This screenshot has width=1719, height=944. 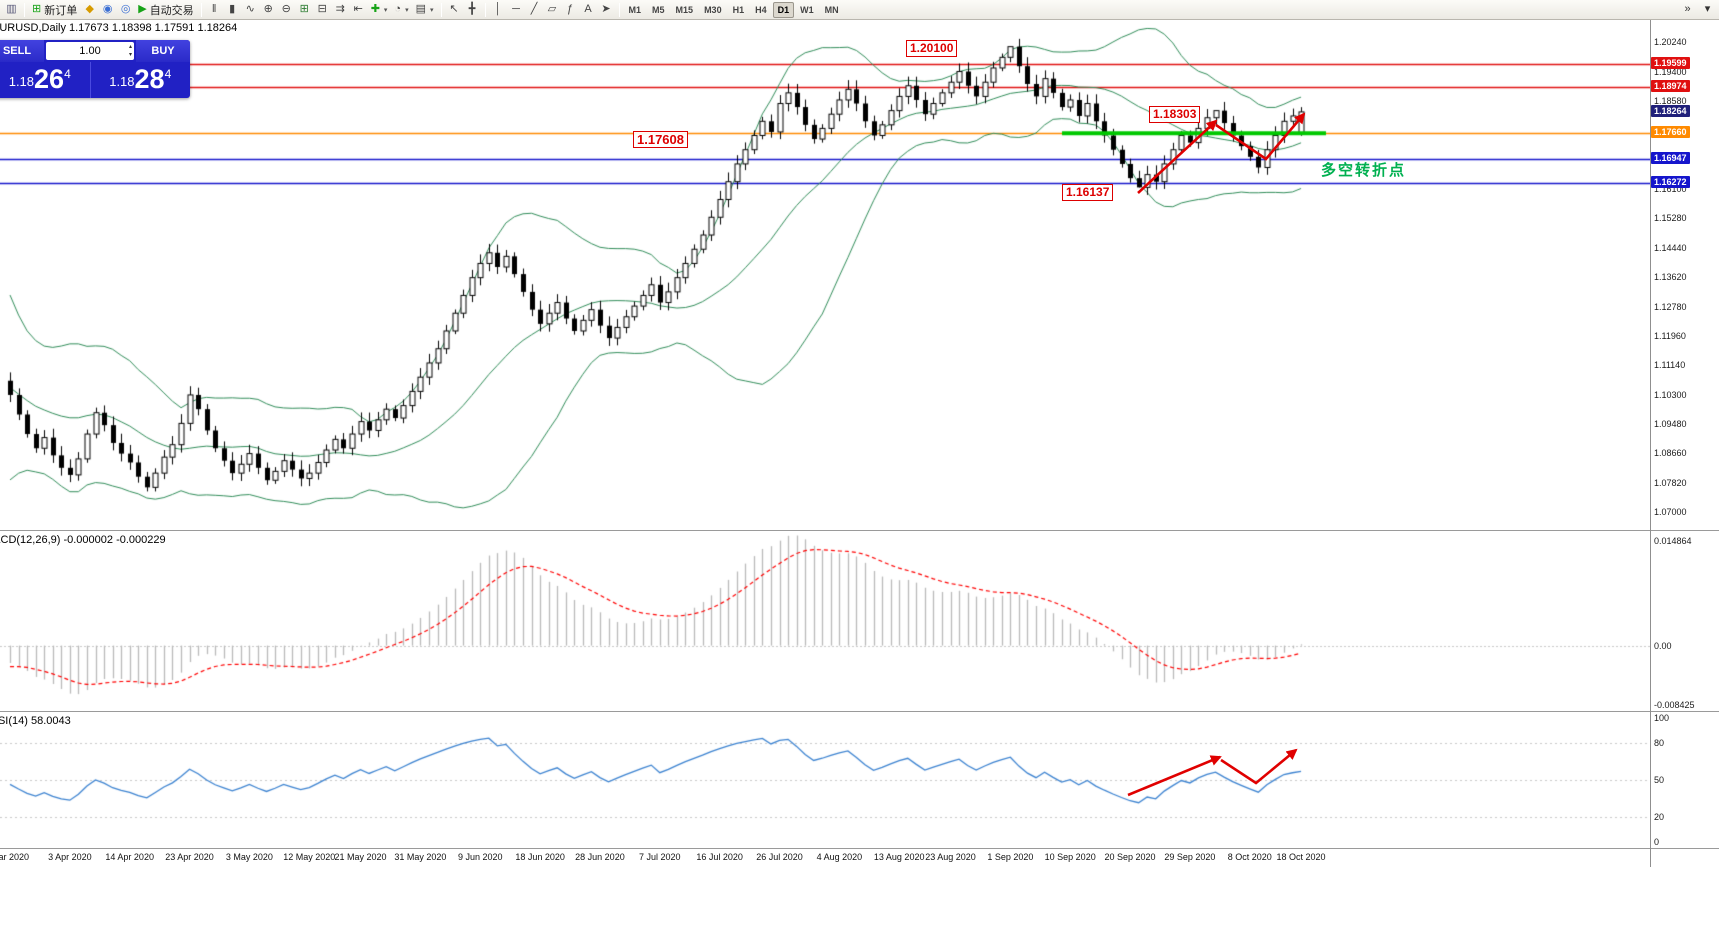 What do you see at coordinates (783, 9) in the screenshot?
I see `timeframe-d1-button: D1` at bounding box center [783, 9].